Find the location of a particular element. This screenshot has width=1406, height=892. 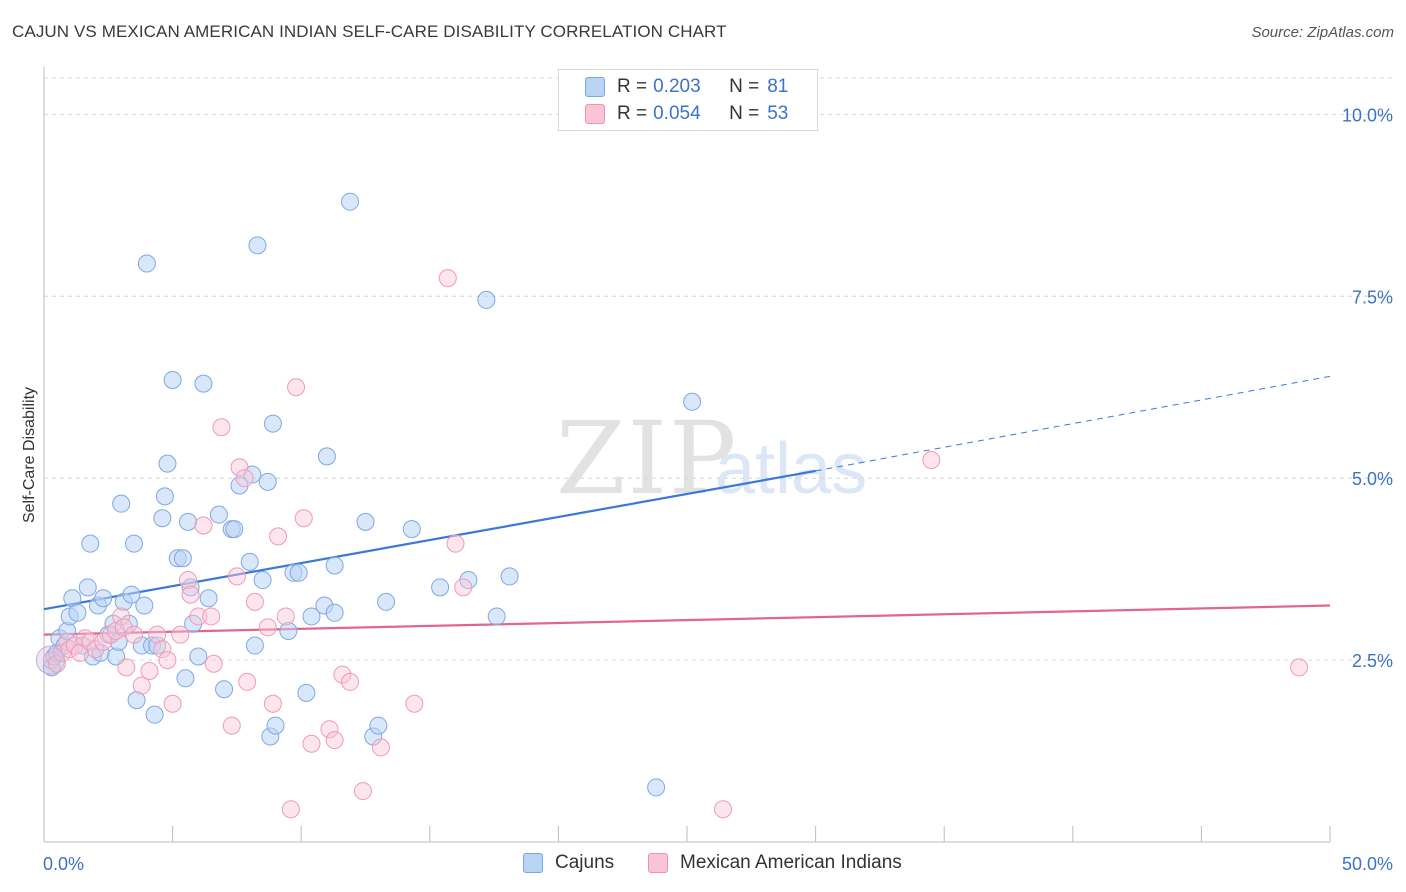

y-axis-label: Self-Care Disability is located at coordinates (29, 455).